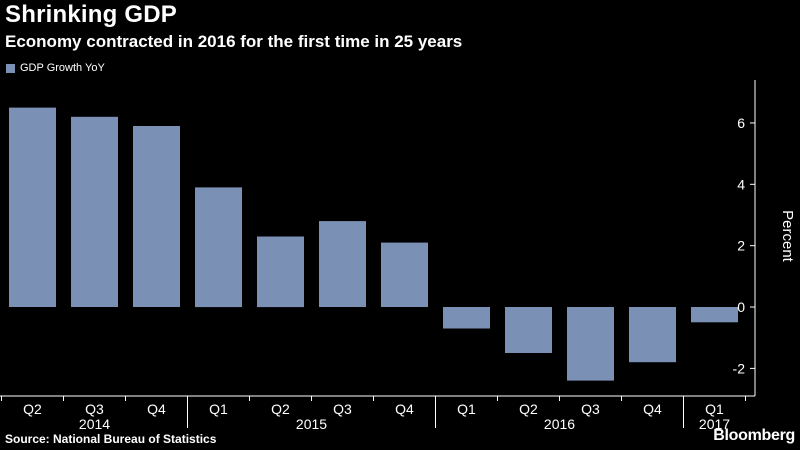 The width and height of the screenshot is (800, 450). I want to click on chart-title: Shrinking GDP, so click(91, 14).